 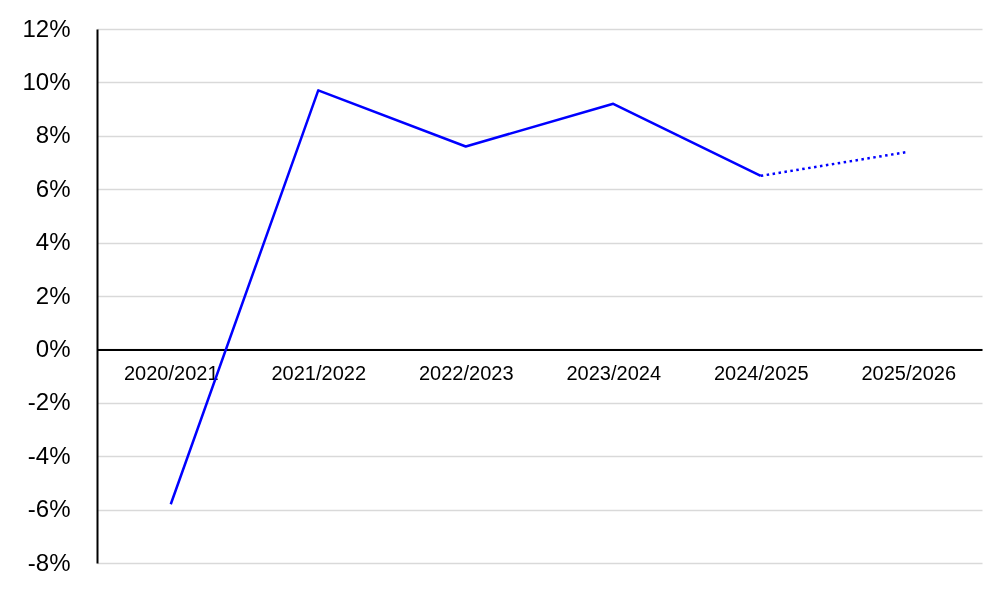 What do you see at coordinates (46, 28) in the screenshot?
I see `y-tick-label: 12%` at bounding box center [46, 28].